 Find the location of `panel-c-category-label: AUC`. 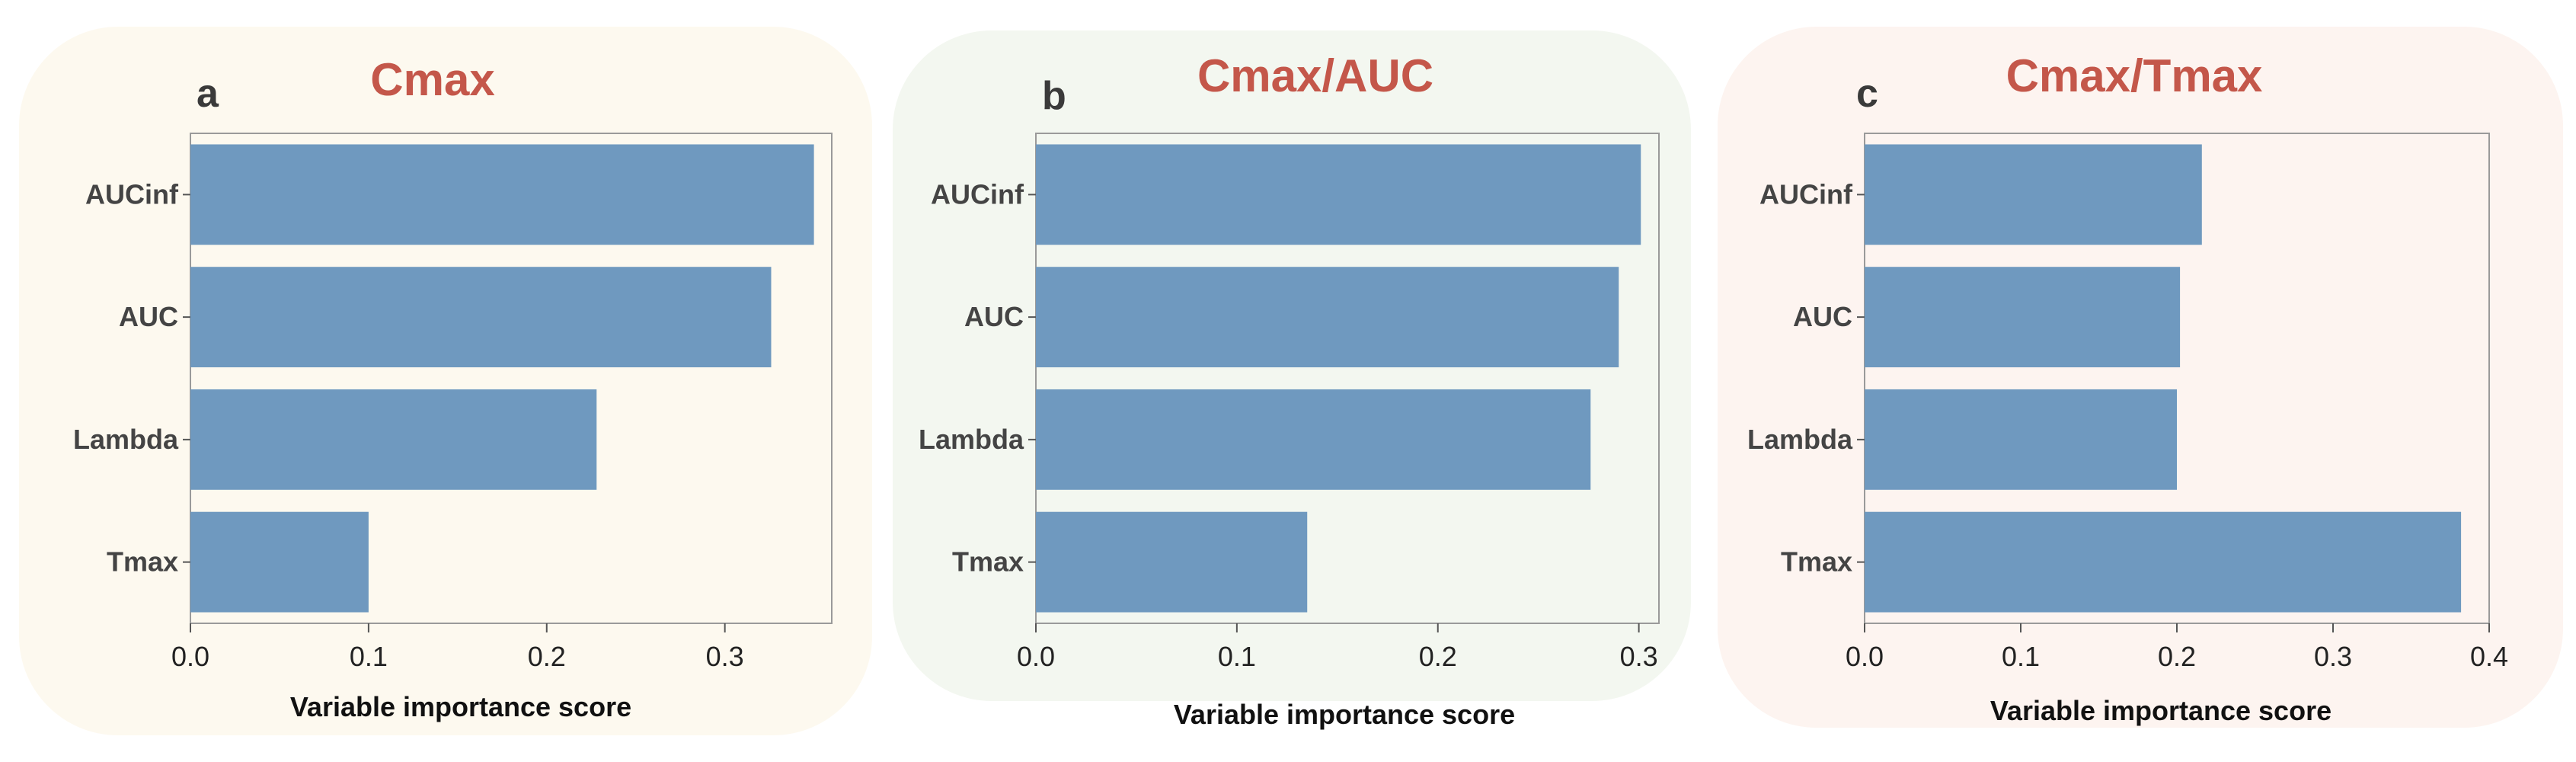

panel-c-category-label: AUC is located at coordinates (1823, 317).